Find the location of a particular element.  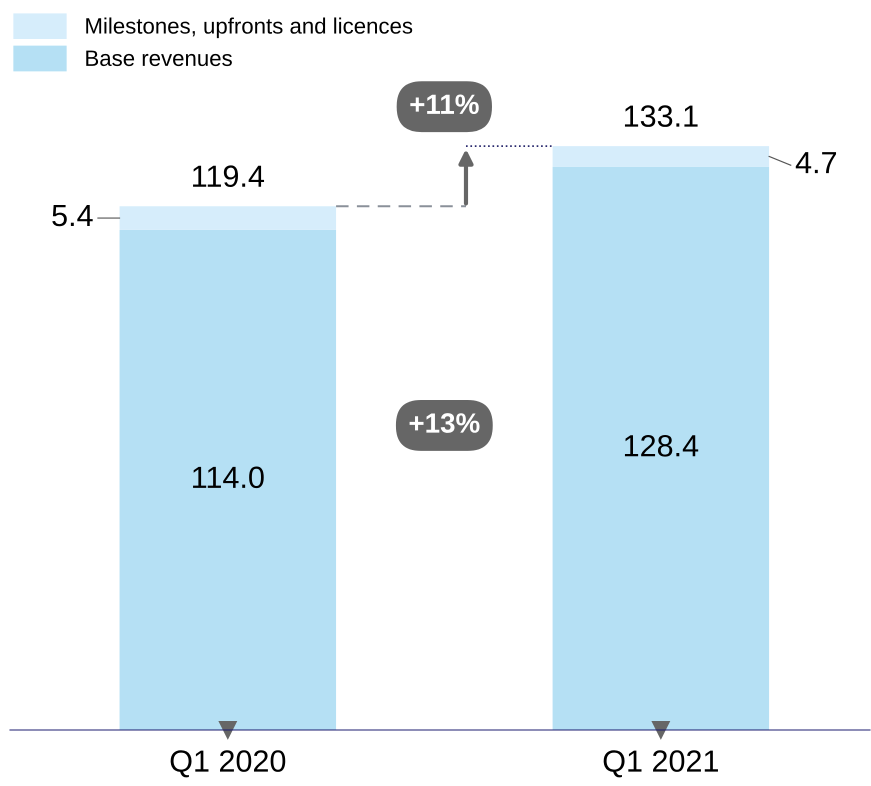

text: +11% is located at coordinates (444, 104).